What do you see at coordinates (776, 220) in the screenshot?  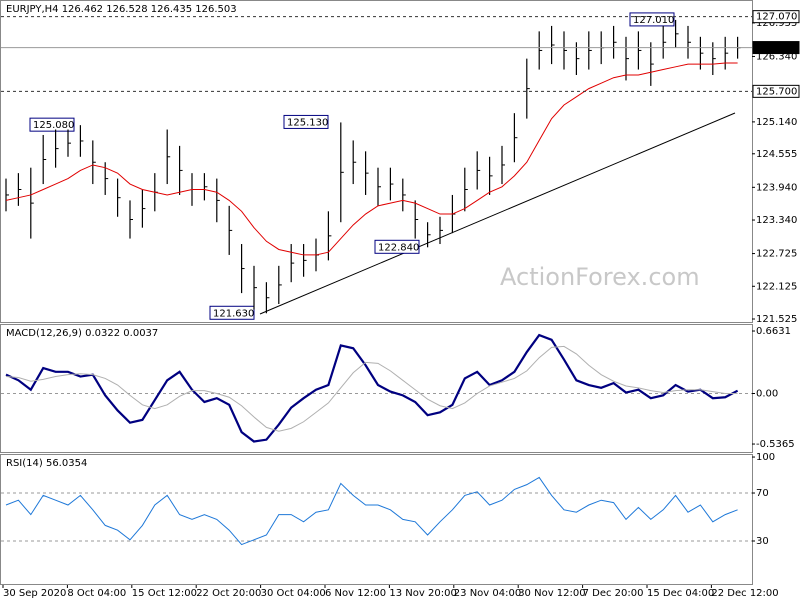 I see `y-tick-label: 123.340` at bounding box center [776, 220].